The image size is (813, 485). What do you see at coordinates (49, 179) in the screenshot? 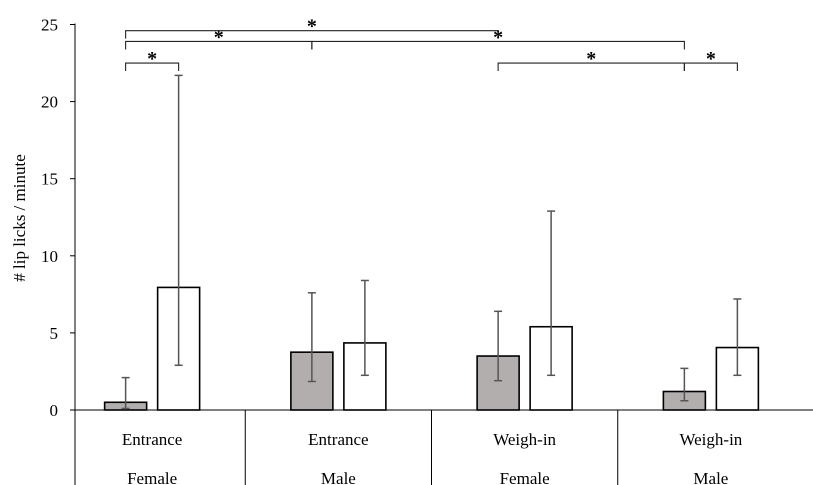
I see `y-tick-label: 15` at bounding box center [49, 179].